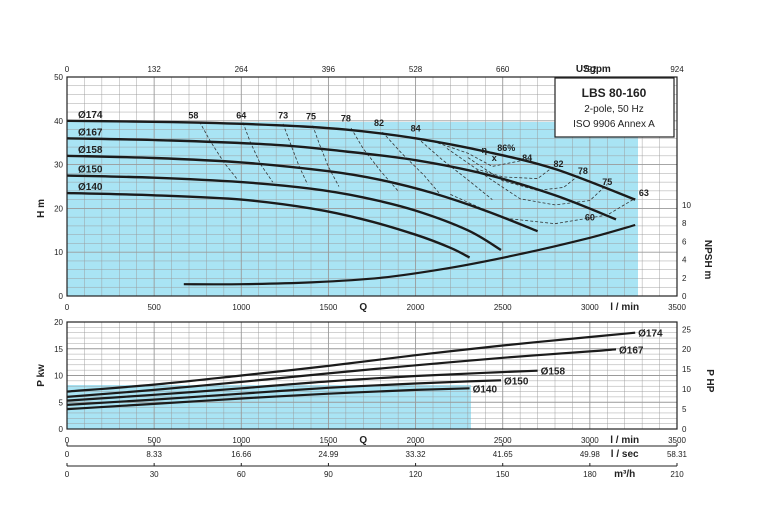  I want to click on efficiency-label: 60, so click(590, 218).